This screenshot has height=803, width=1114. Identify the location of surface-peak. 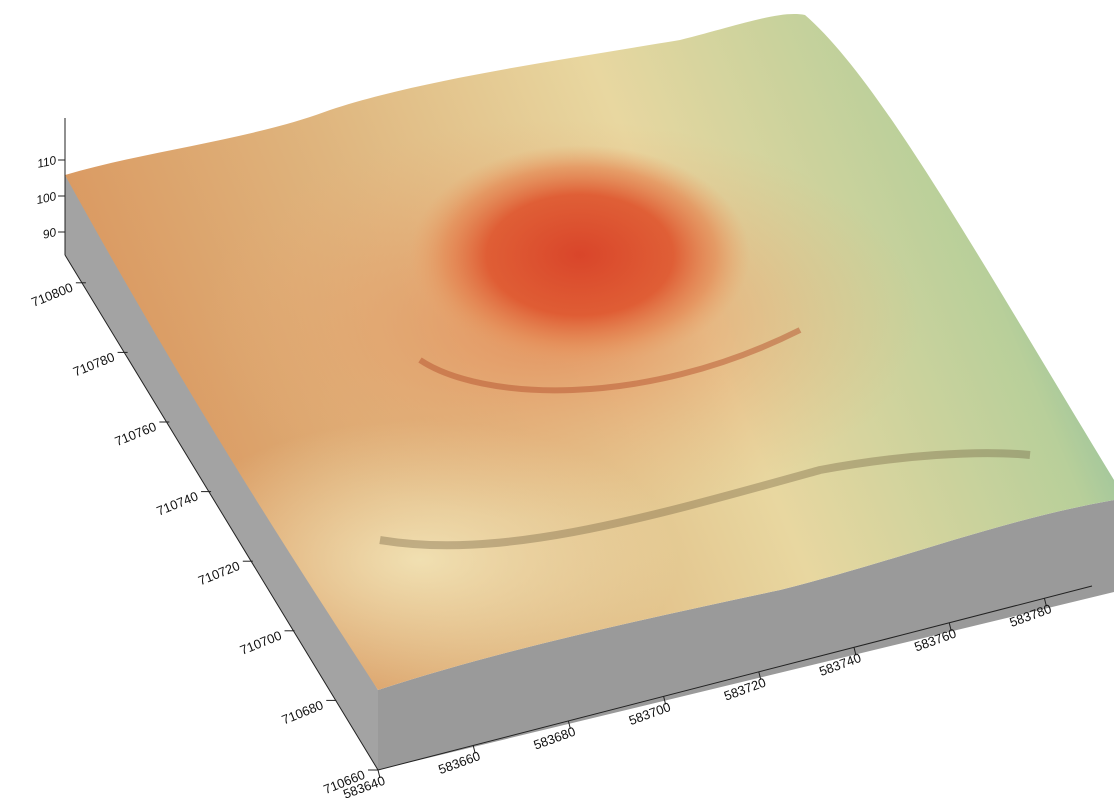
(580, 255).